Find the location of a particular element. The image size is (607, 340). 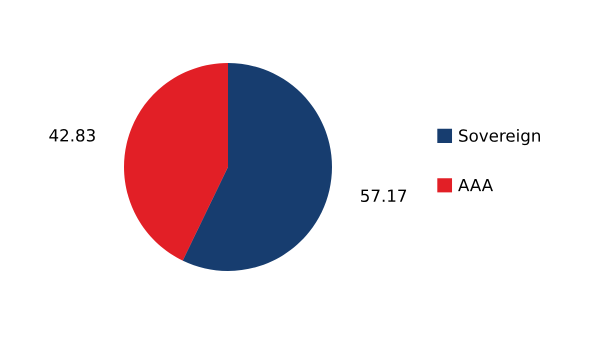

data-label: 57.17 is located at coordinates (383, 196).